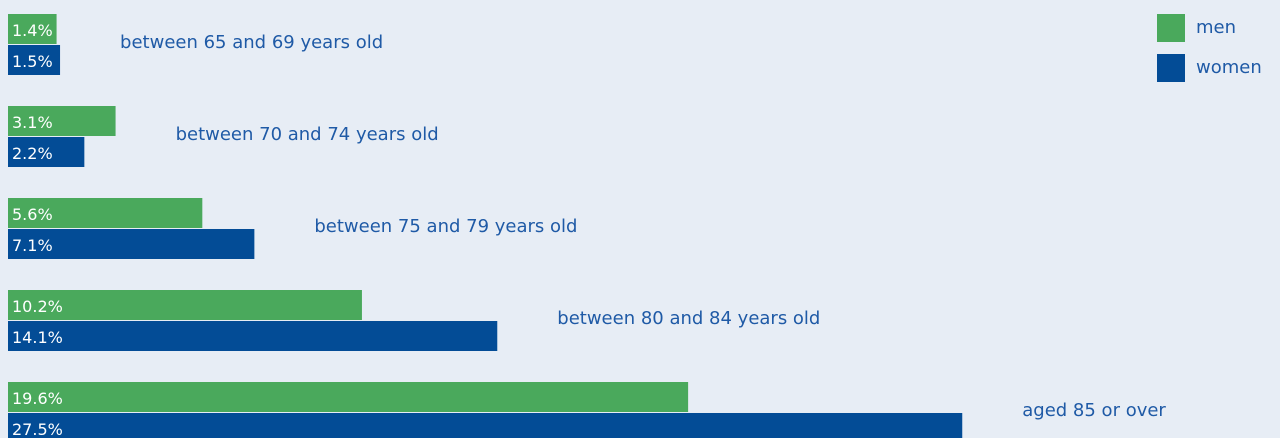 This screenshot has width=1280, height=438. What do you see at coordinates (1229, 67) in the screenshot?
I see `legend-label-women: women` at bounding box center [1229, 67].